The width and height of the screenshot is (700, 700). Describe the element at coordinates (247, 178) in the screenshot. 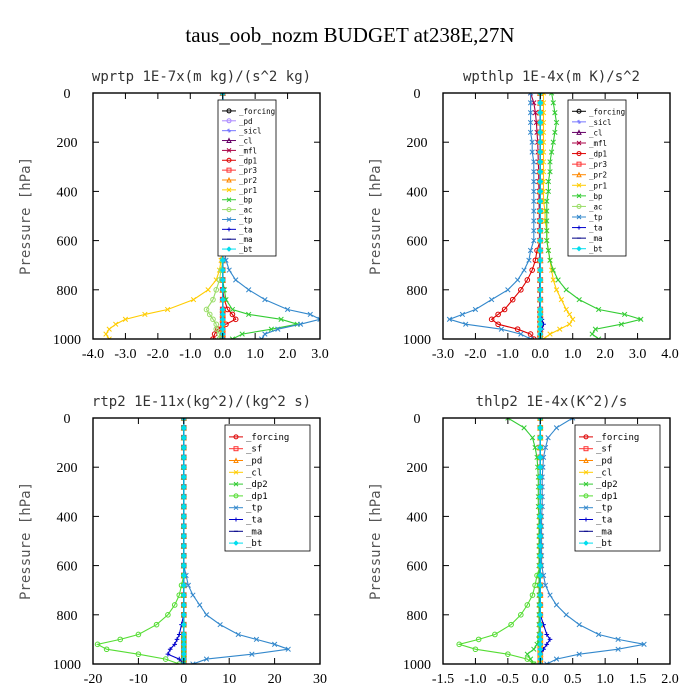

I see `legend-box` at that location.